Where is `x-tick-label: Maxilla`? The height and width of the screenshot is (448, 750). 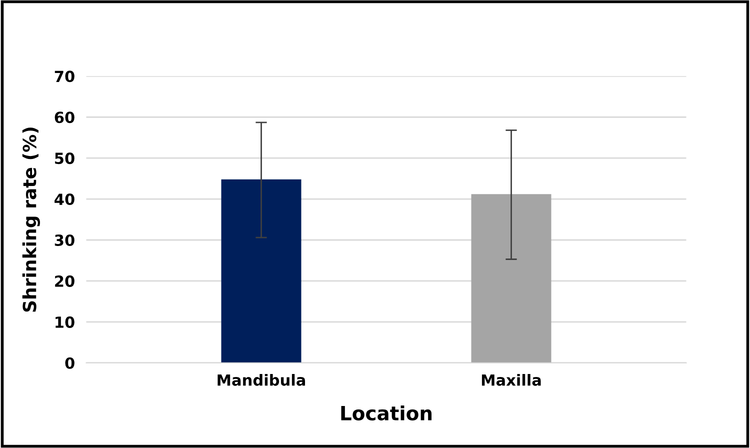
x-tick-label: Maxilla is located at coordinates (511, 380).